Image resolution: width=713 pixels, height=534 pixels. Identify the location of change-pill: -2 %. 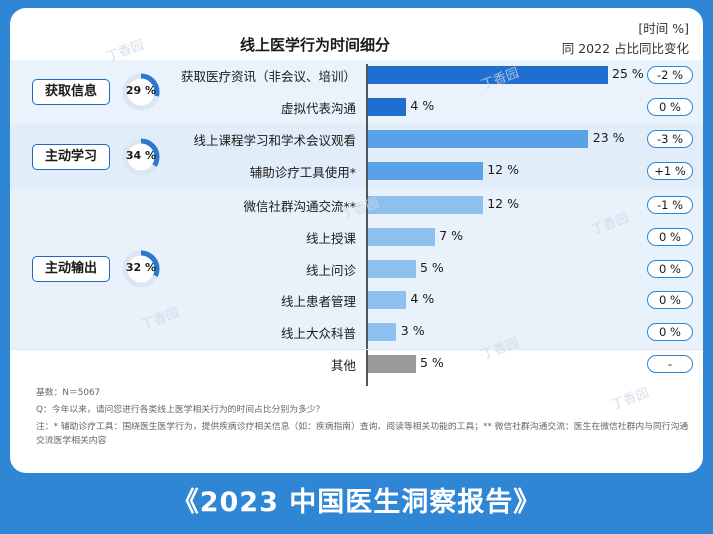
(670, 75).